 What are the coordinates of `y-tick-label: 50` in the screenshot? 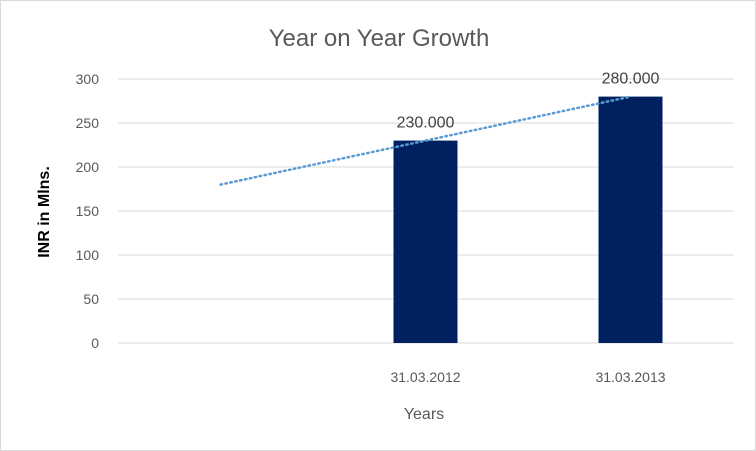 It's located at (91, 299).